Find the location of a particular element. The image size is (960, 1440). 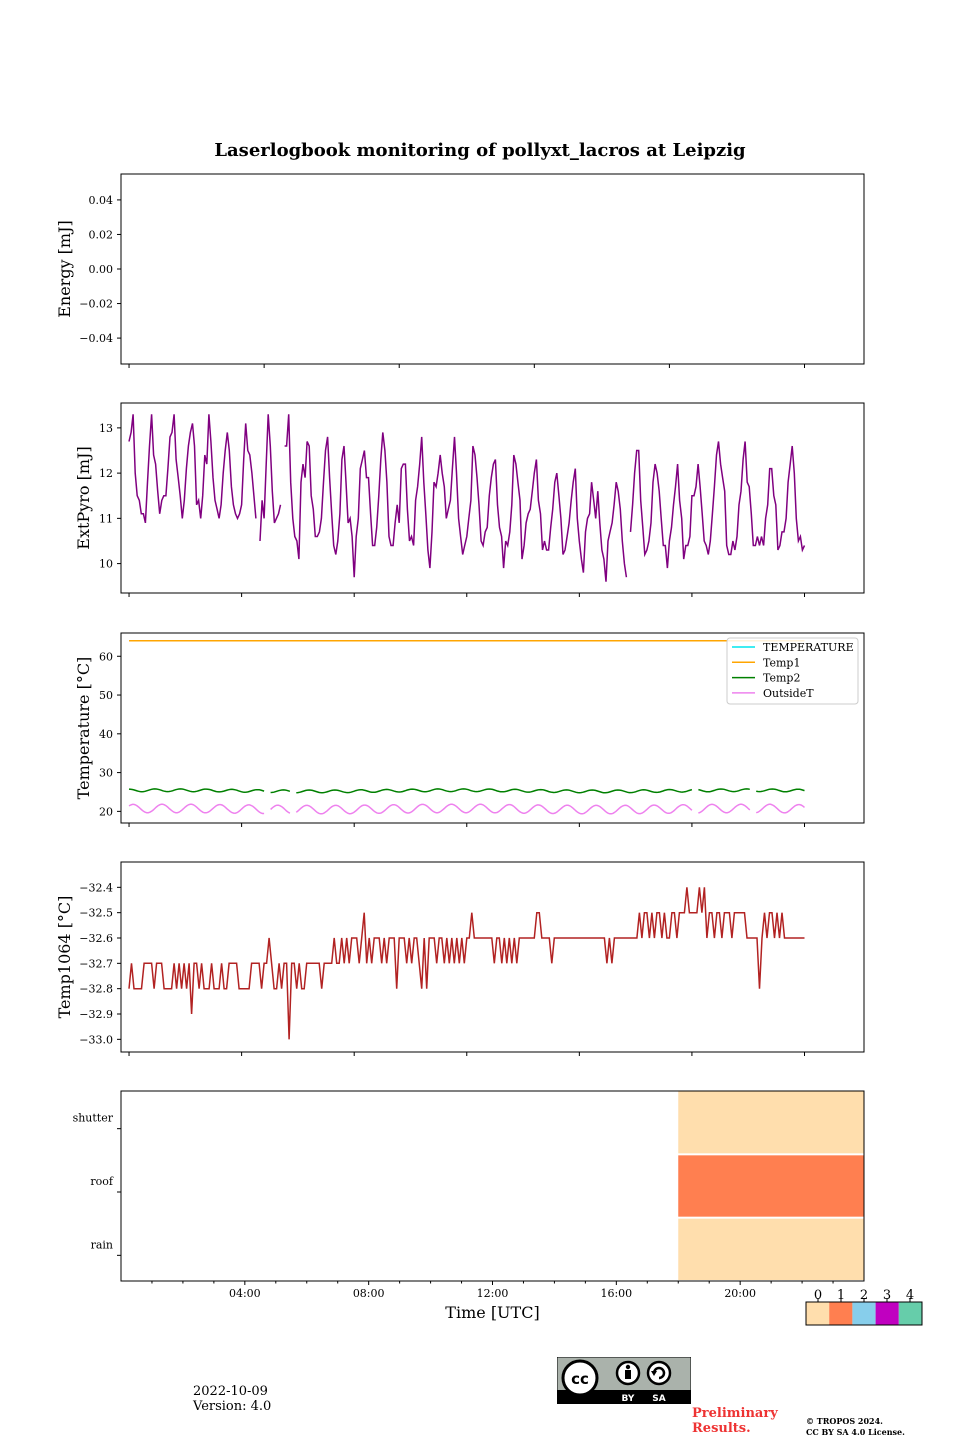

y-tick-label: 40 is located at coordinates (106, 734).